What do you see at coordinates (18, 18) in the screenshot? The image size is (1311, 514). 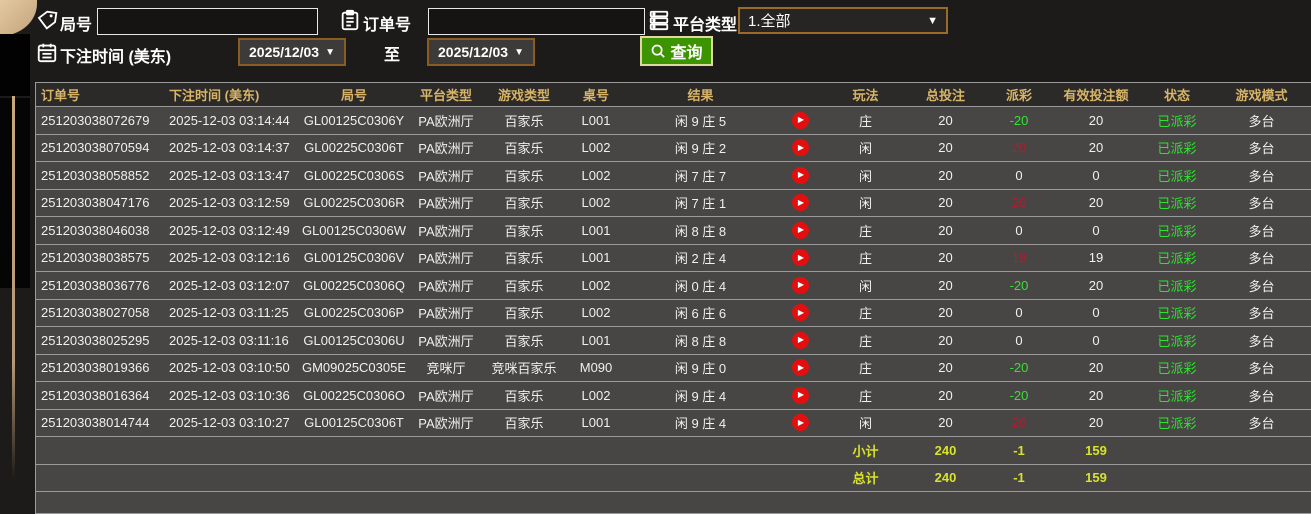 I see `background-corner-wedge` at bounding box center [18, 18].